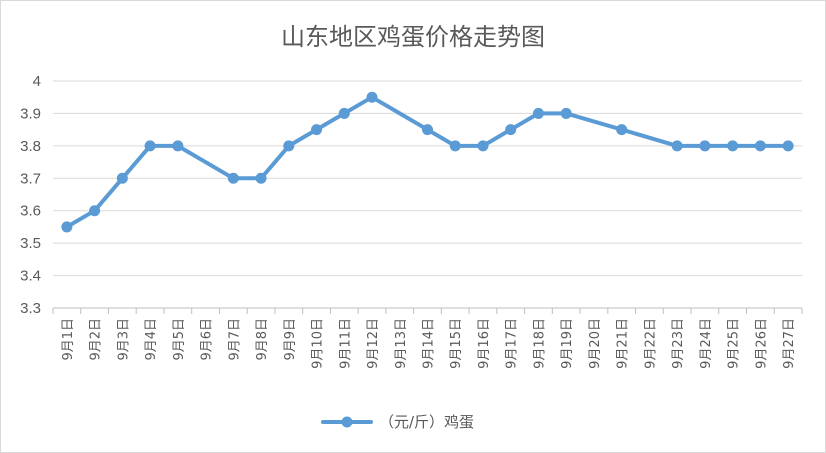 This screenshot has width=826, height=453. I want to click on x-tick-label: 9月10日, so click(318, 343).